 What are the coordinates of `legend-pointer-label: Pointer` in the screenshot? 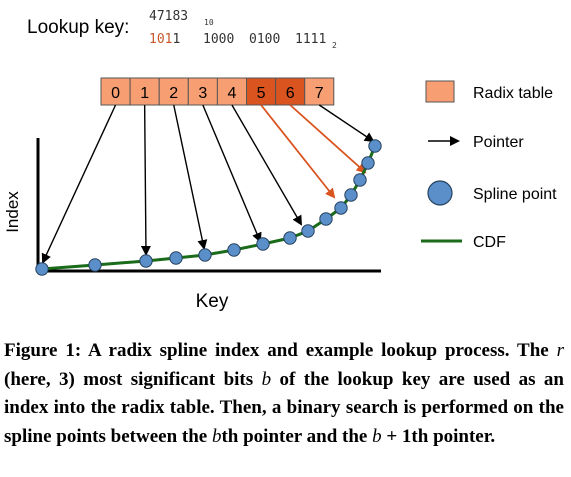 It's located at (498, 142).